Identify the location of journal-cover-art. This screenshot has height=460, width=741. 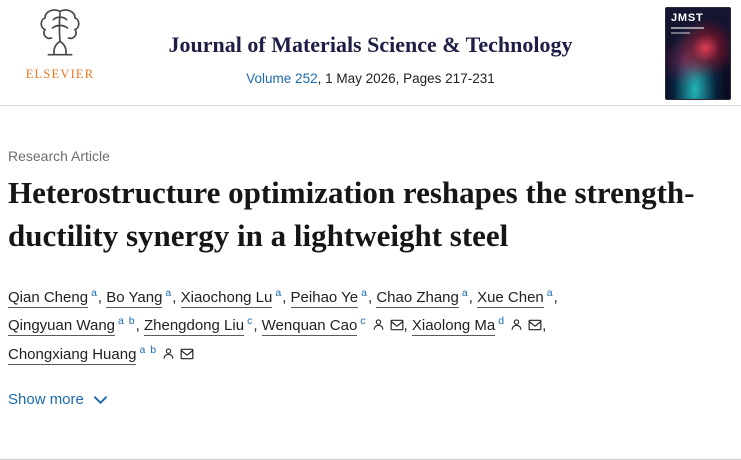
(698, 53).